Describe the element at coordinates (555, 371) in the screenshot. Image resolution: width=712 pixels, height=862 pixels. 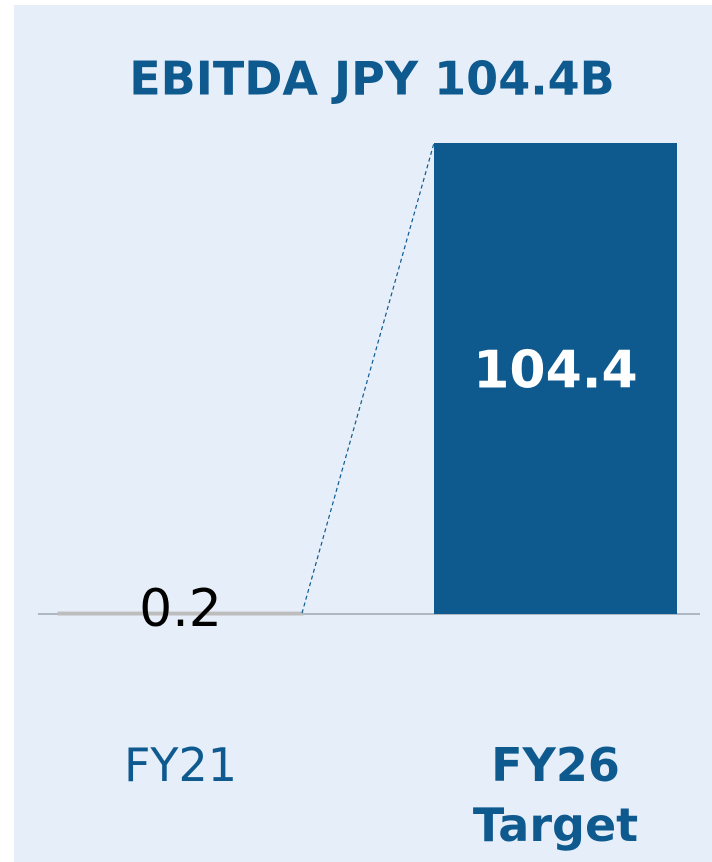
I see `value-label: 104.4` at that location.